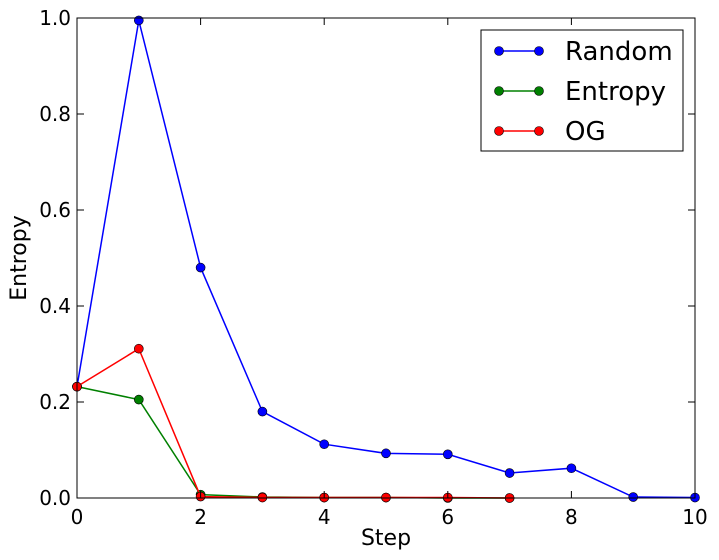  I want to click on x-tick-label: 6, so click(447, 517).